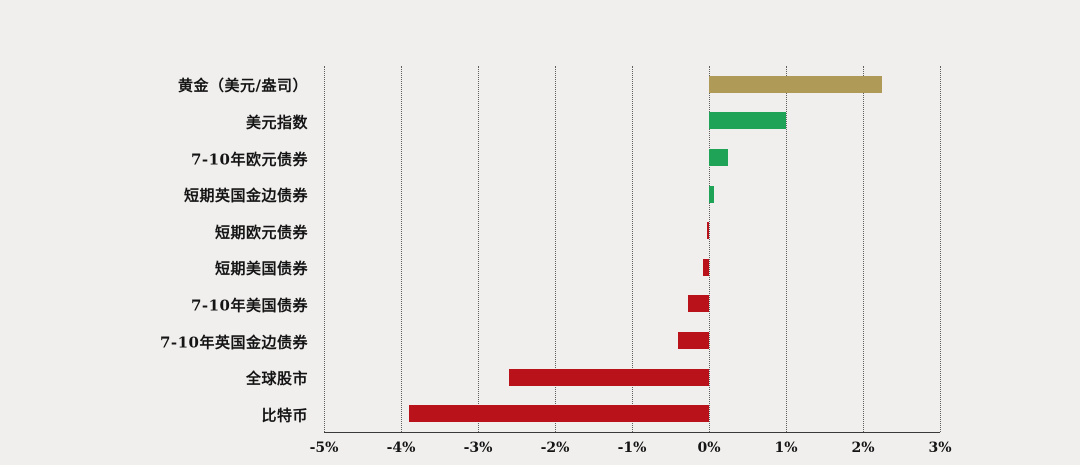  I want to click on x-tick-label: -3%, so click(478, 448).